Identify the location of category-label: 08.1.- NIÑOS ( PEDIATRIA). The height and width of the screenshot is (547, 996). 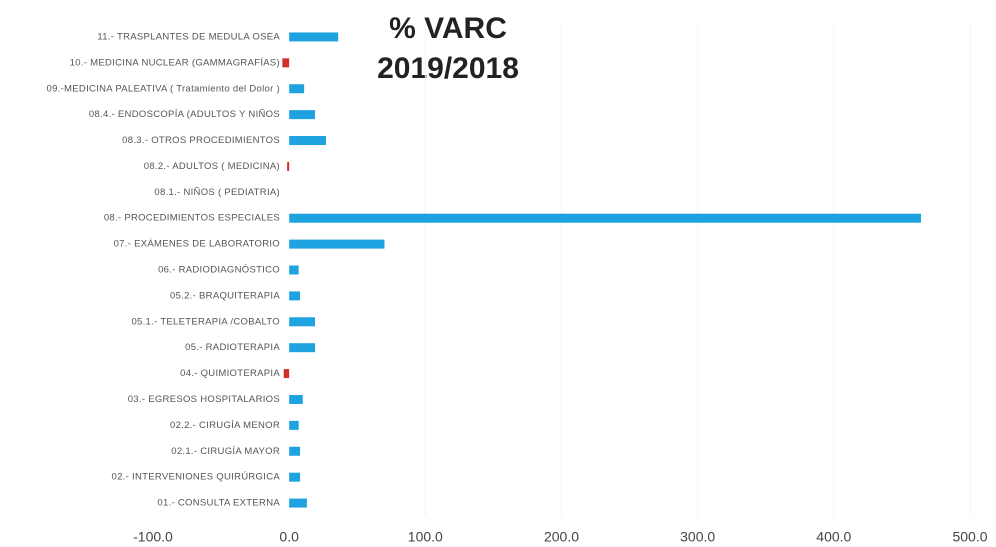
(217, 192).